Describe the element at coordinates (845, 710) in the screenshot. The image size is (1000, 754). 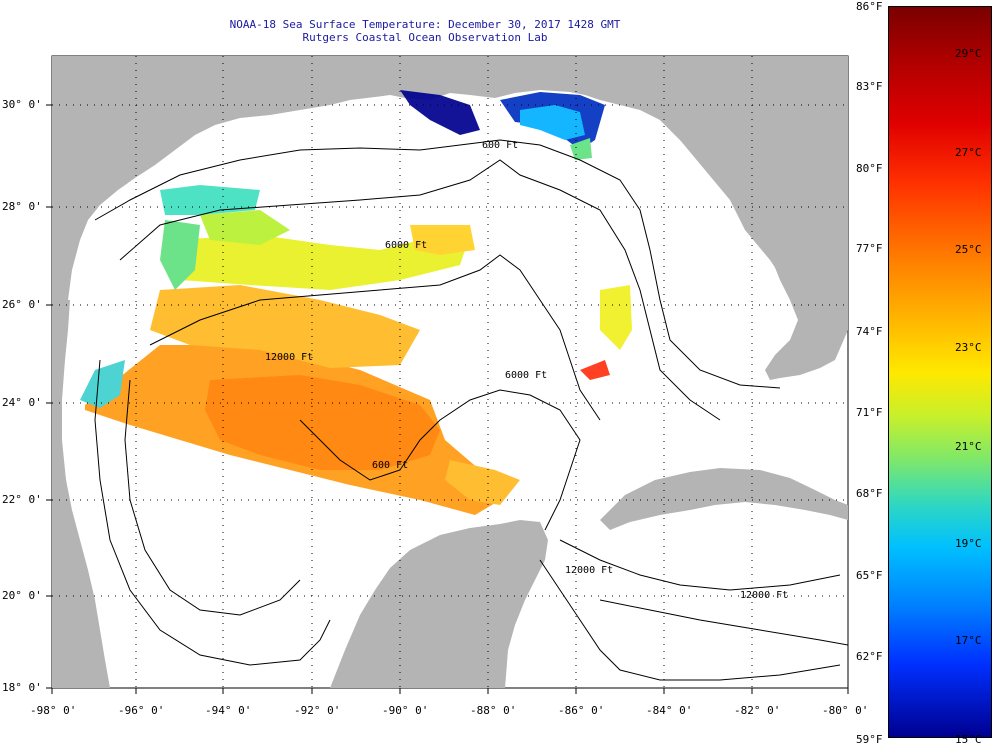
I see `lon-label: -80° 0'` at that location.